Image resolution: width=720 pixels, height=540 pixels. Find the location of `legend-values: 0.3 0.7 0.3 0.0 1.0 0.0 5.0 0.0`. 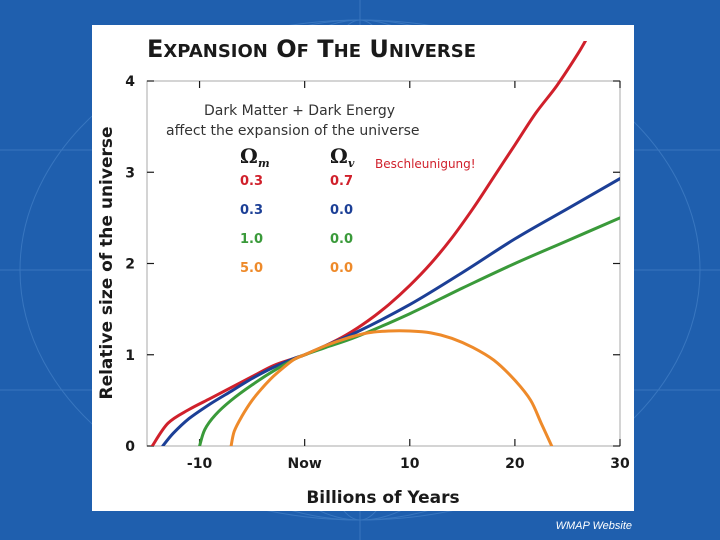

legend-values: 0.3 0.7 0.3 0.0 1.0 0.0 5.0 0.0 is located at coordinates (296, 225).